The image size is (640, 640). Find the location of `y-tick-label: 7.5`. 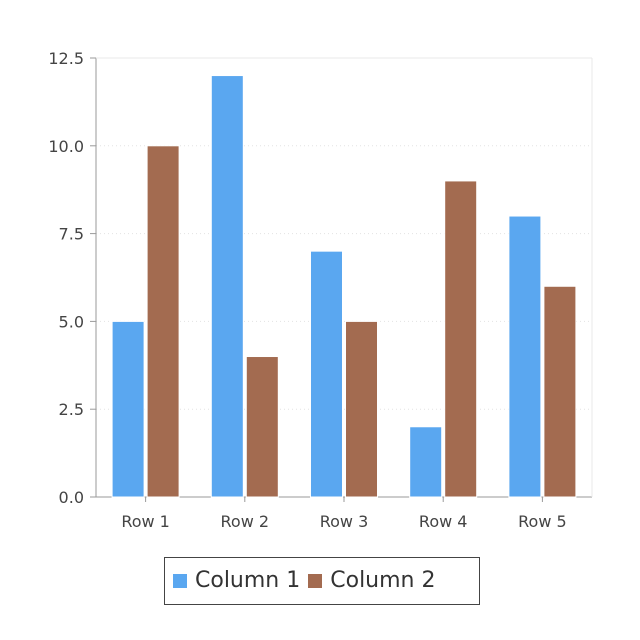

y-tick-label: 7.5 is located at coordinates (71, 234).